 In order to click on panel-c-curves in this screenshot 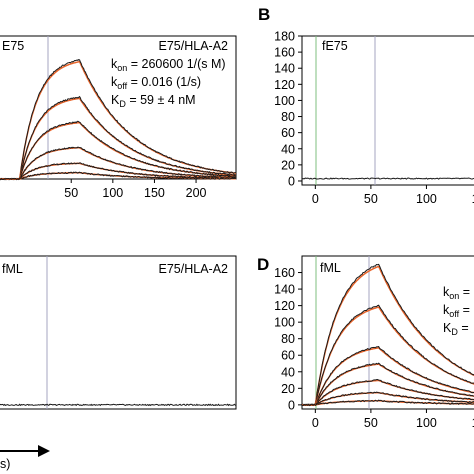, I will do `click(118, 405)`.